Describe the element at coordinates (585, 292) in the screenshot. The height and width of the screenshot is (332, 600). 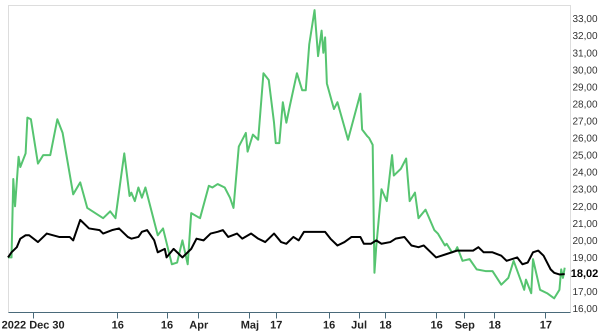
I see `y-tick-label: 17,00` at that location.